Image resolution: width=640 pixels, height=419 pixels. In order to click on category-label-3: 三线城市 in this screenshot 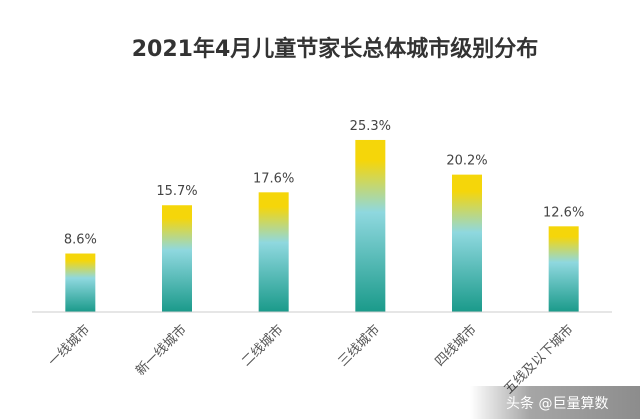, I will do `click(359, 346)`.